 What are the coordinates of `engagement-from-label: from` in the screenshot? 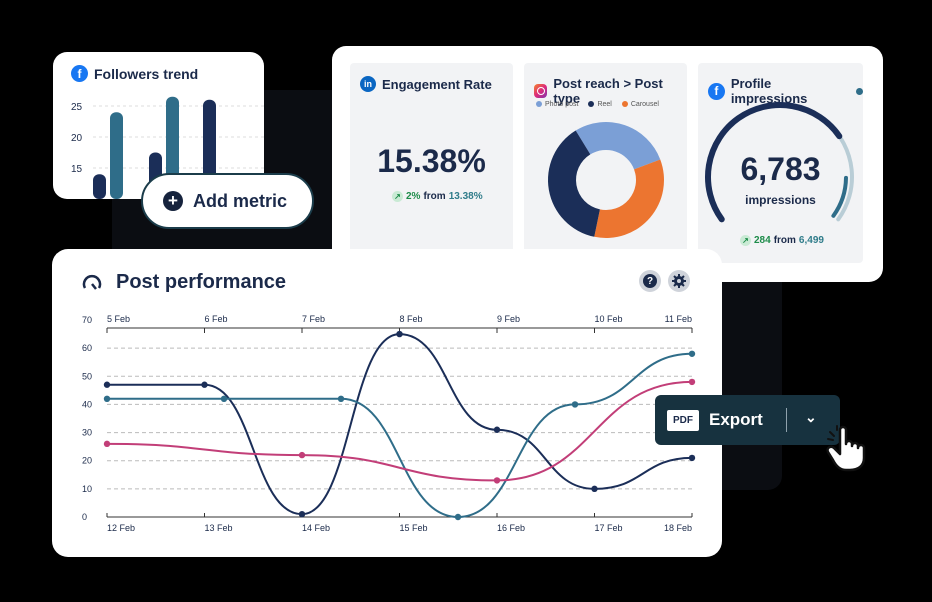 It's located at (434, 196).